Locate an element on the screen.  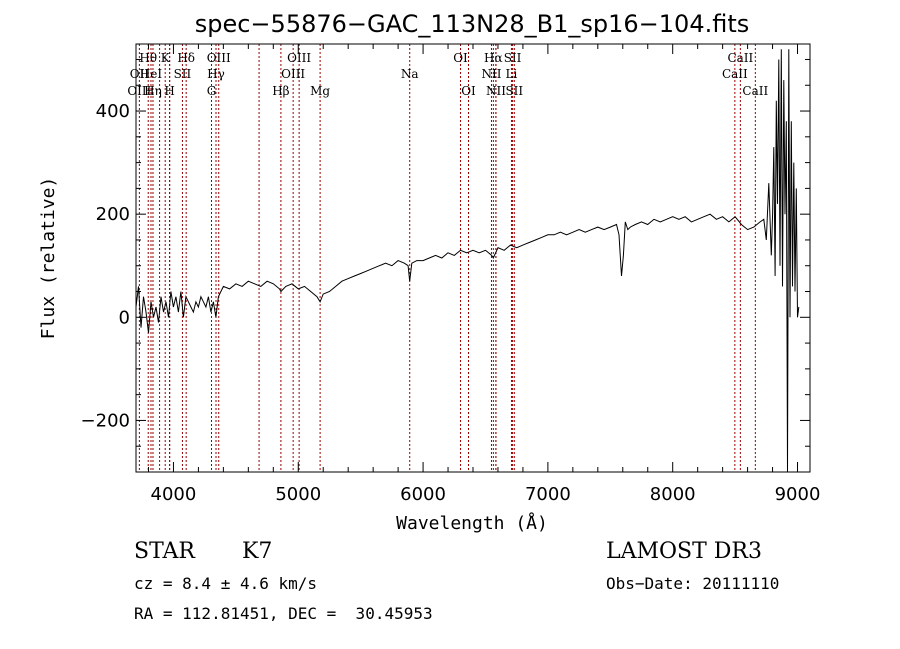
line-label: Na is located at coordinates (410, 74).